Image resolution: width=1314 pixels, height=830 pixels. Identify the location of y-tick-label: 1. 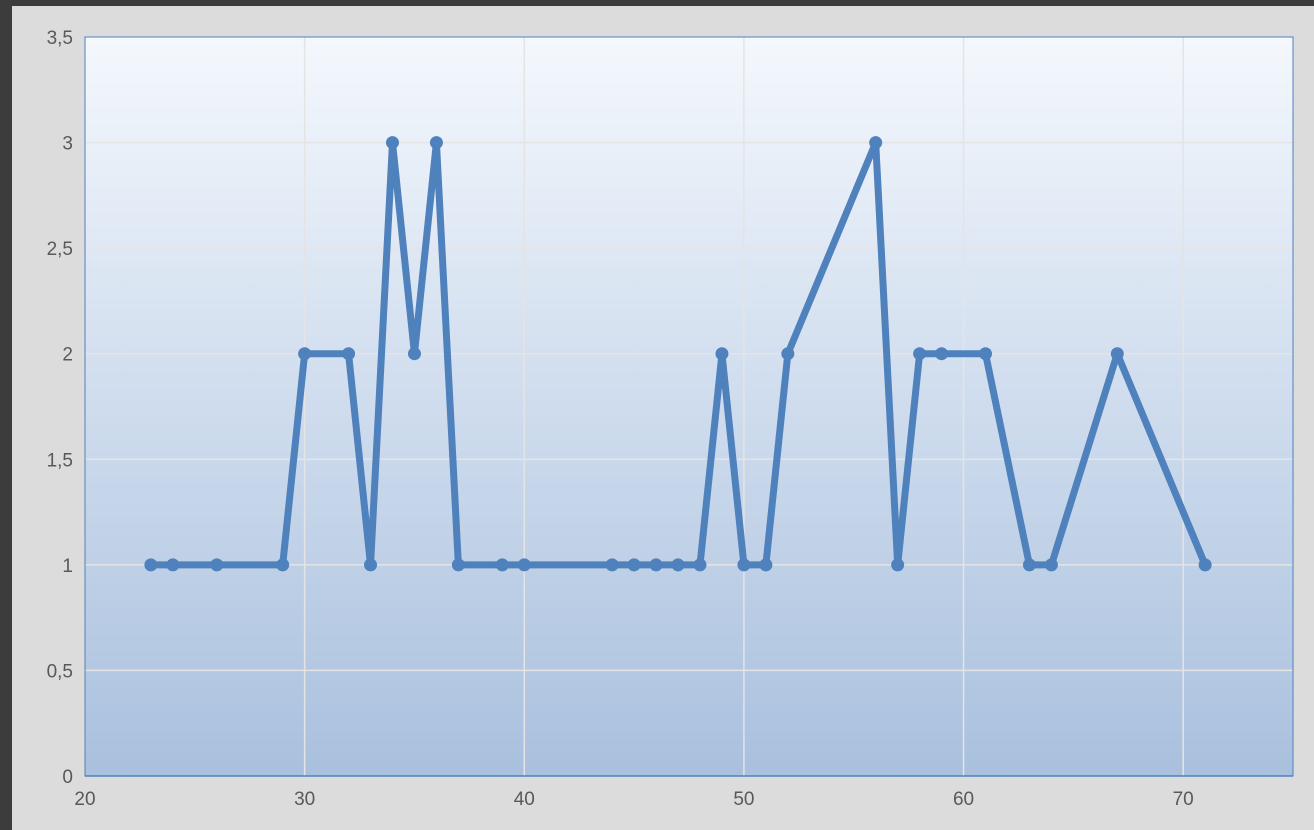
(67, 566).